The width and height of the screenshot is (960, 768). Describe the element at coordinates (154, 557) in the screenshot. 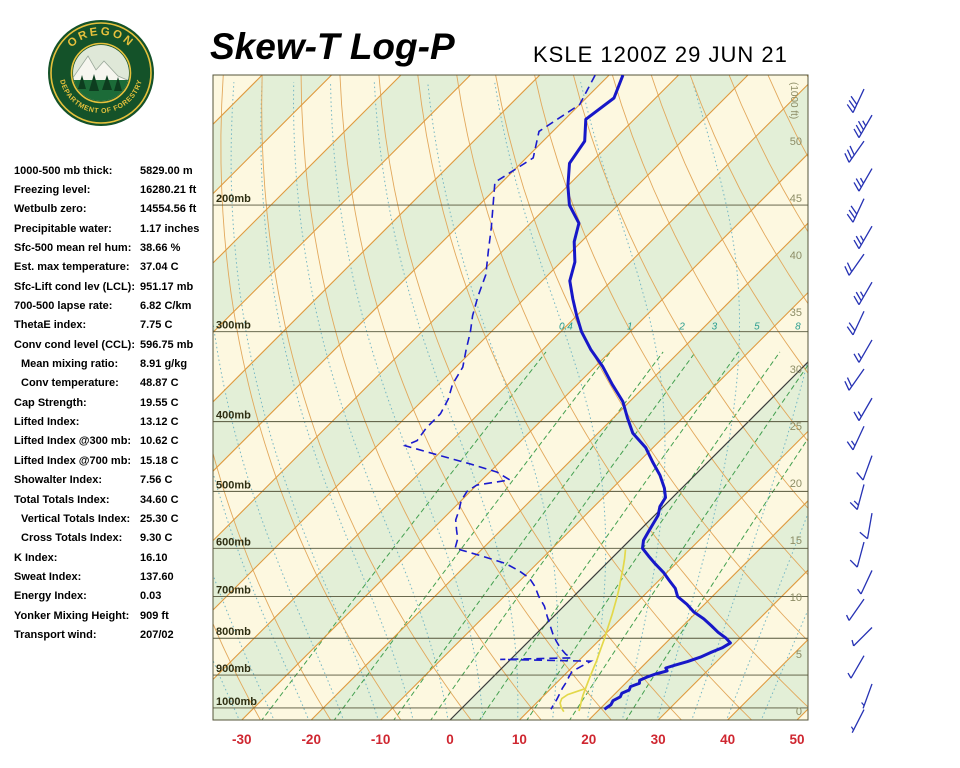

I see `index-value: 16.10` at that location.